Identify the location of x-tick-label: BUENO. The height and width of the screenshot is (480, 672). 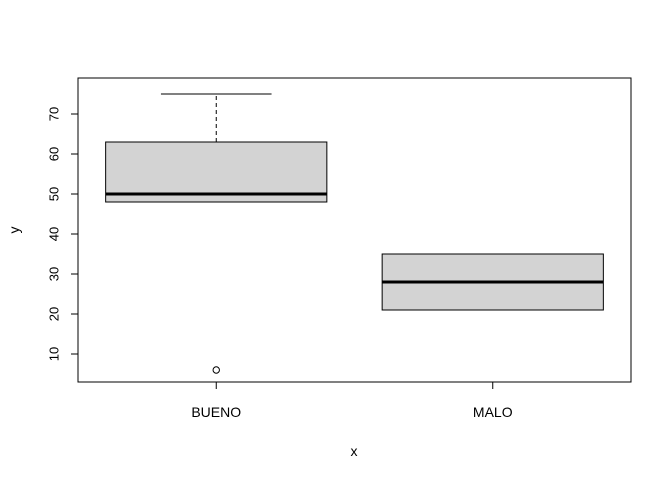
(216, 412).